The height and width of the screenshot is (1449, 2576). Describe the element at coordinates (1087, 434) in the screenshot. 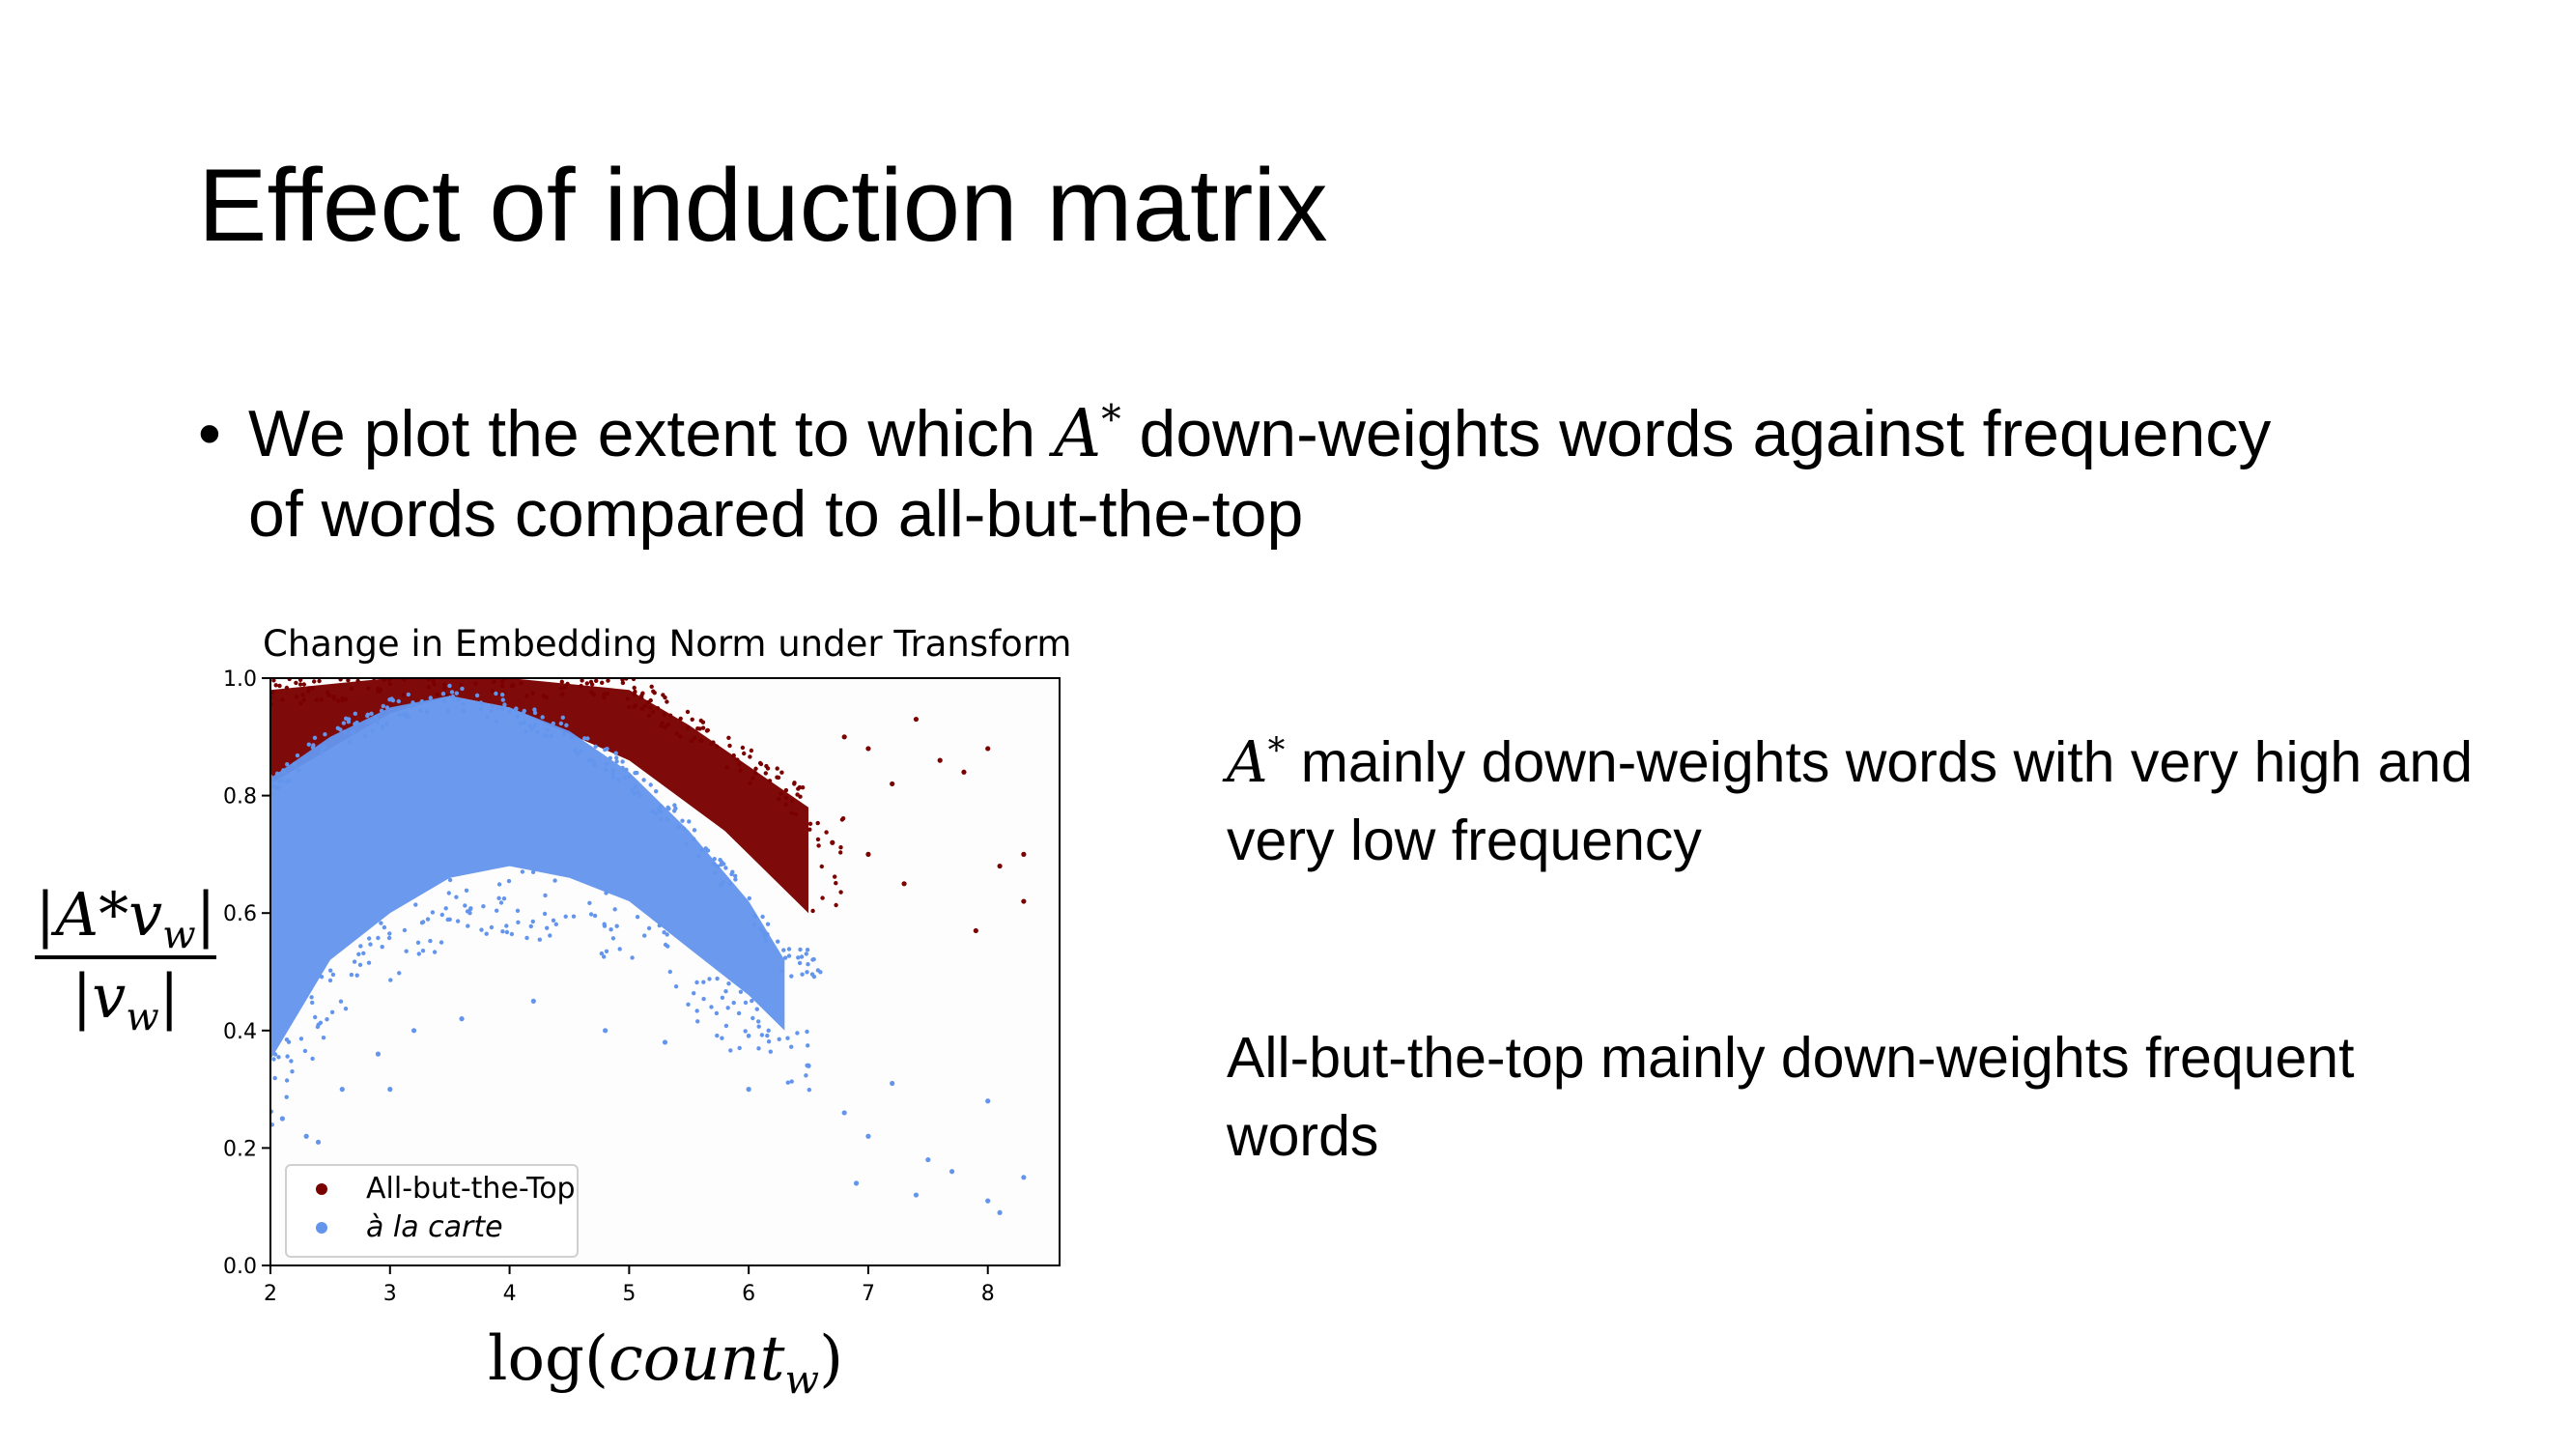

I see `bullet-symbol: A*` at that location.